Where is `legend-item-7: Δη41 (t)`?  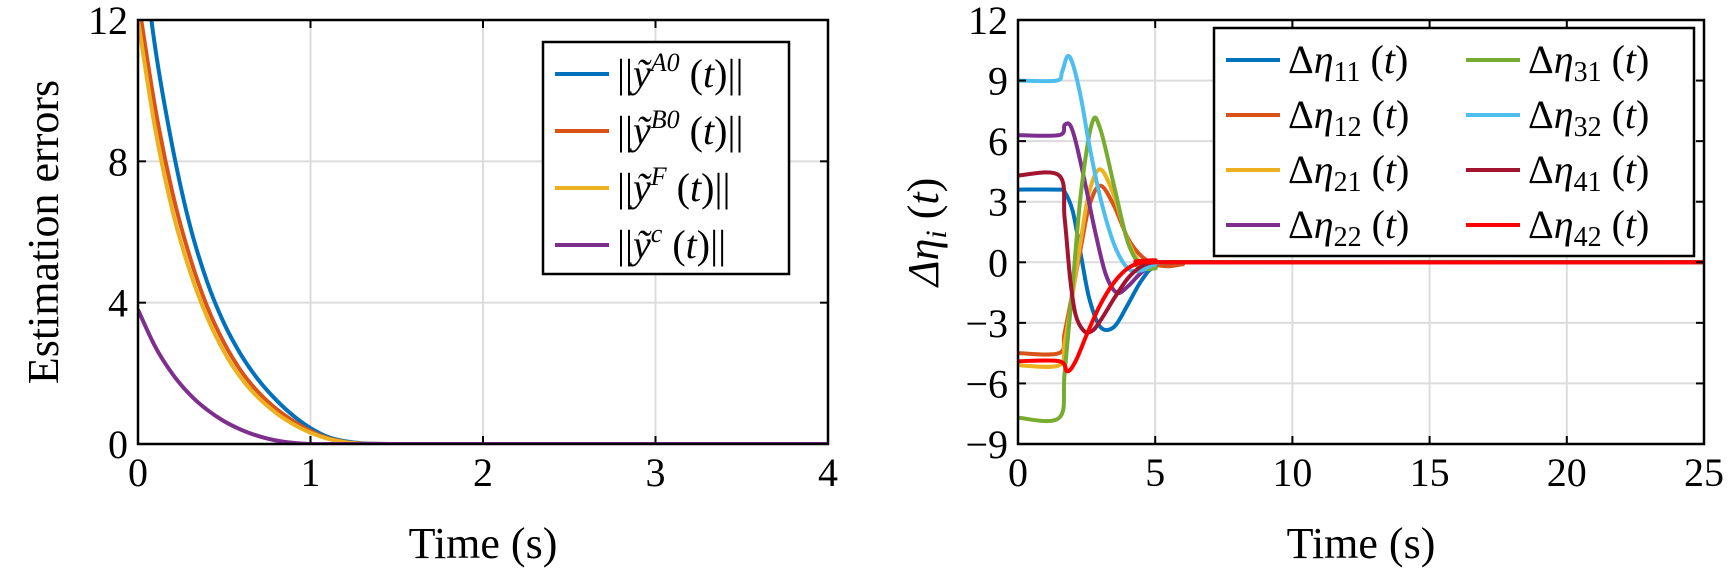 legend-item-7: Δη41 (t) is located at coordinates (1557, 172).